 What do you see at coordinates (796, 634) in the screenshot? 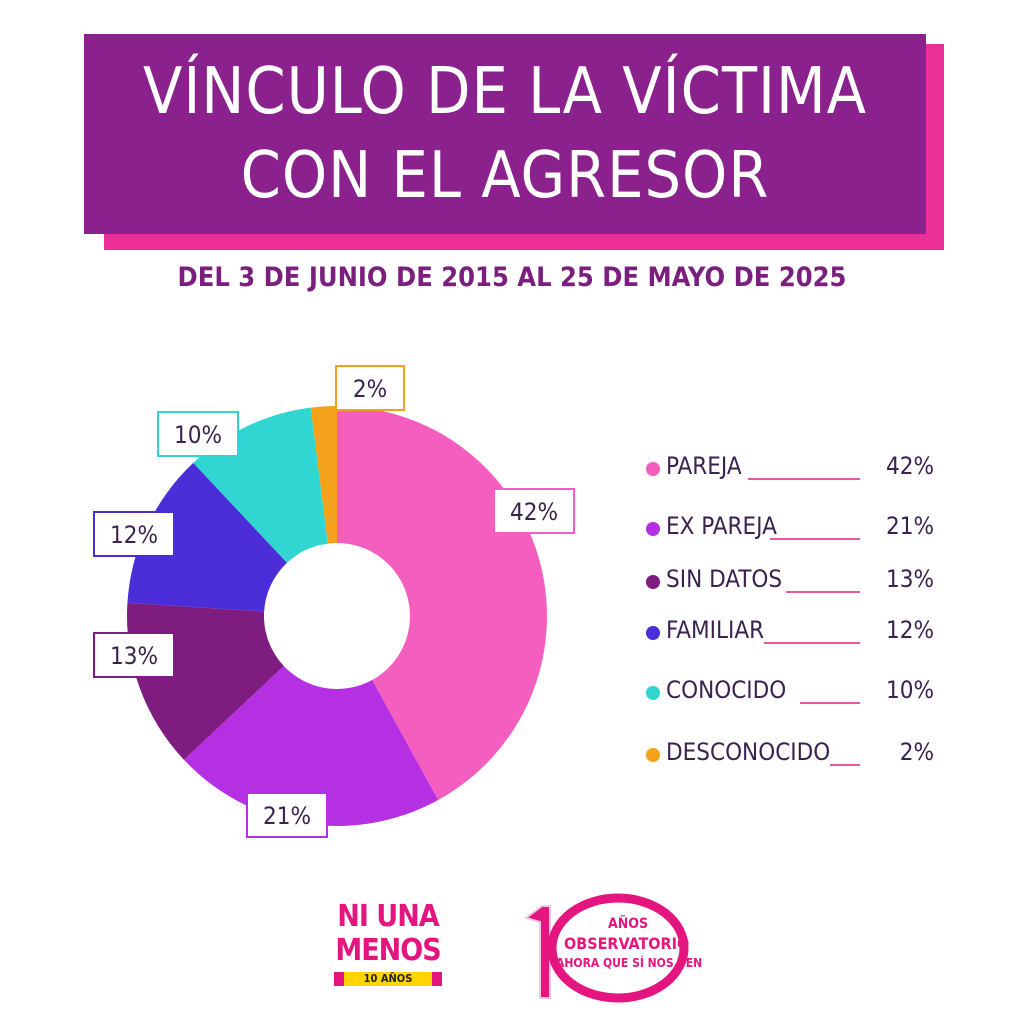
I see `legend-item-familiar: FAMILIAR 12%` at bounding box center [796, 634].